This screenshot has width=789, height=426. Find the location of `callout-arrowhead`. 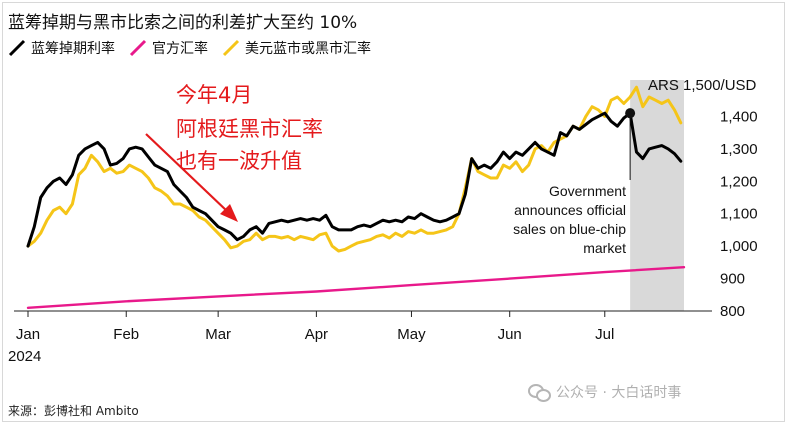

callout-arrowhead is located at coordinates (229, 213).